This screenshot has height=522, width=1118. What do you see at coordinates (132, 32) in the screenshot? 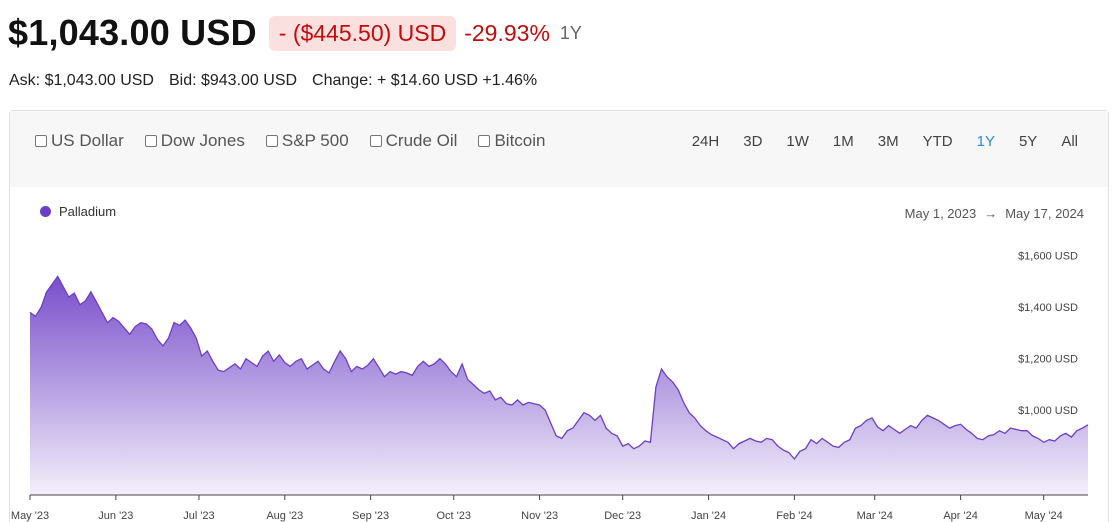
I see `current-price: $1,043.00 USD` at bounding box center [132, 32].